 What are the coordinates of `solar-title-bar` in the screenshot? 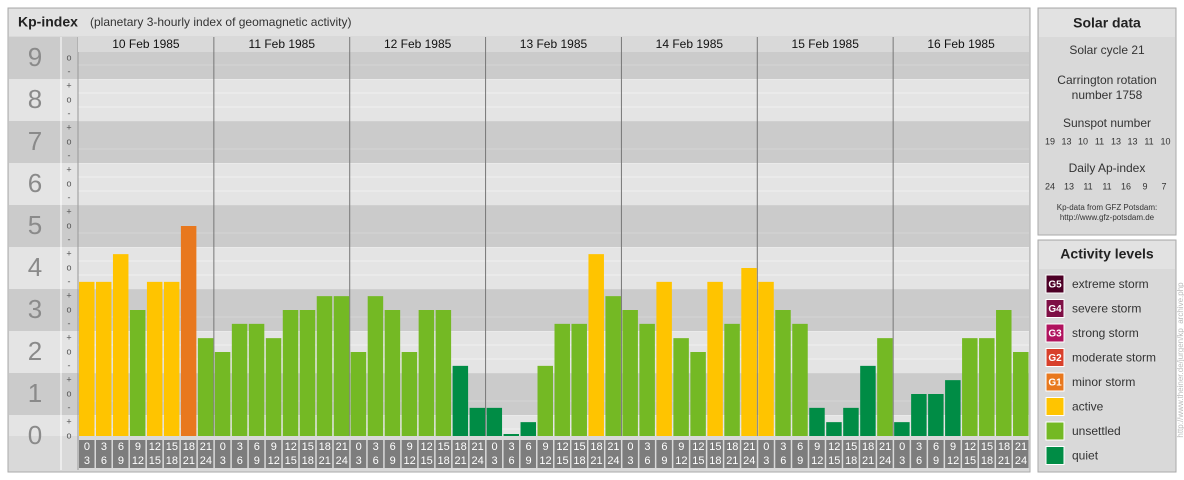 It's located at (1107, 23).